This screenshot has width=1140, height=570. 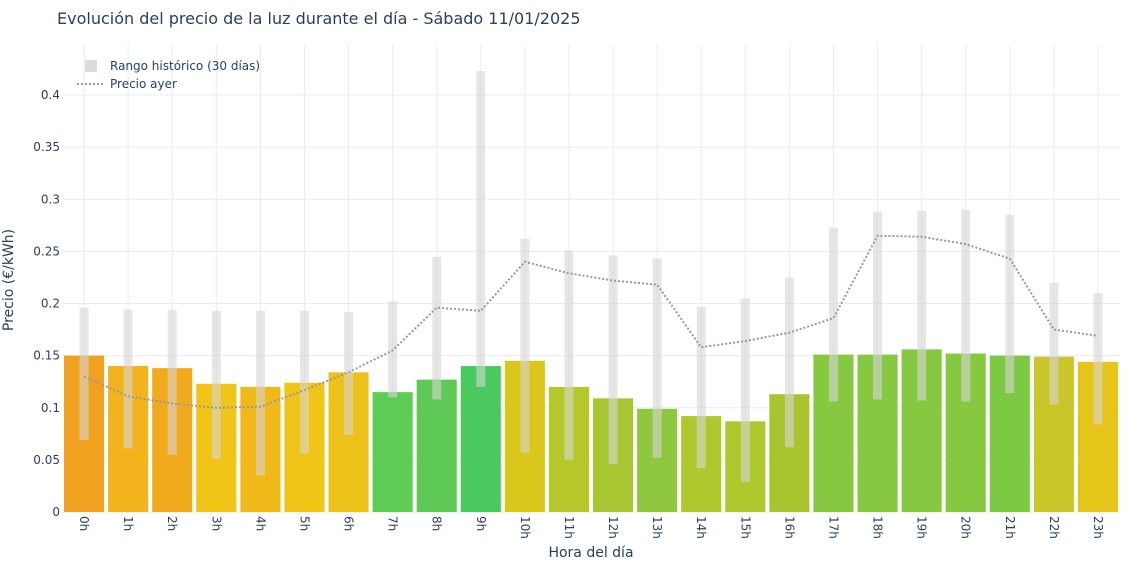 I want to click on x-tick-label: 9h, so click(x=481, y=523).